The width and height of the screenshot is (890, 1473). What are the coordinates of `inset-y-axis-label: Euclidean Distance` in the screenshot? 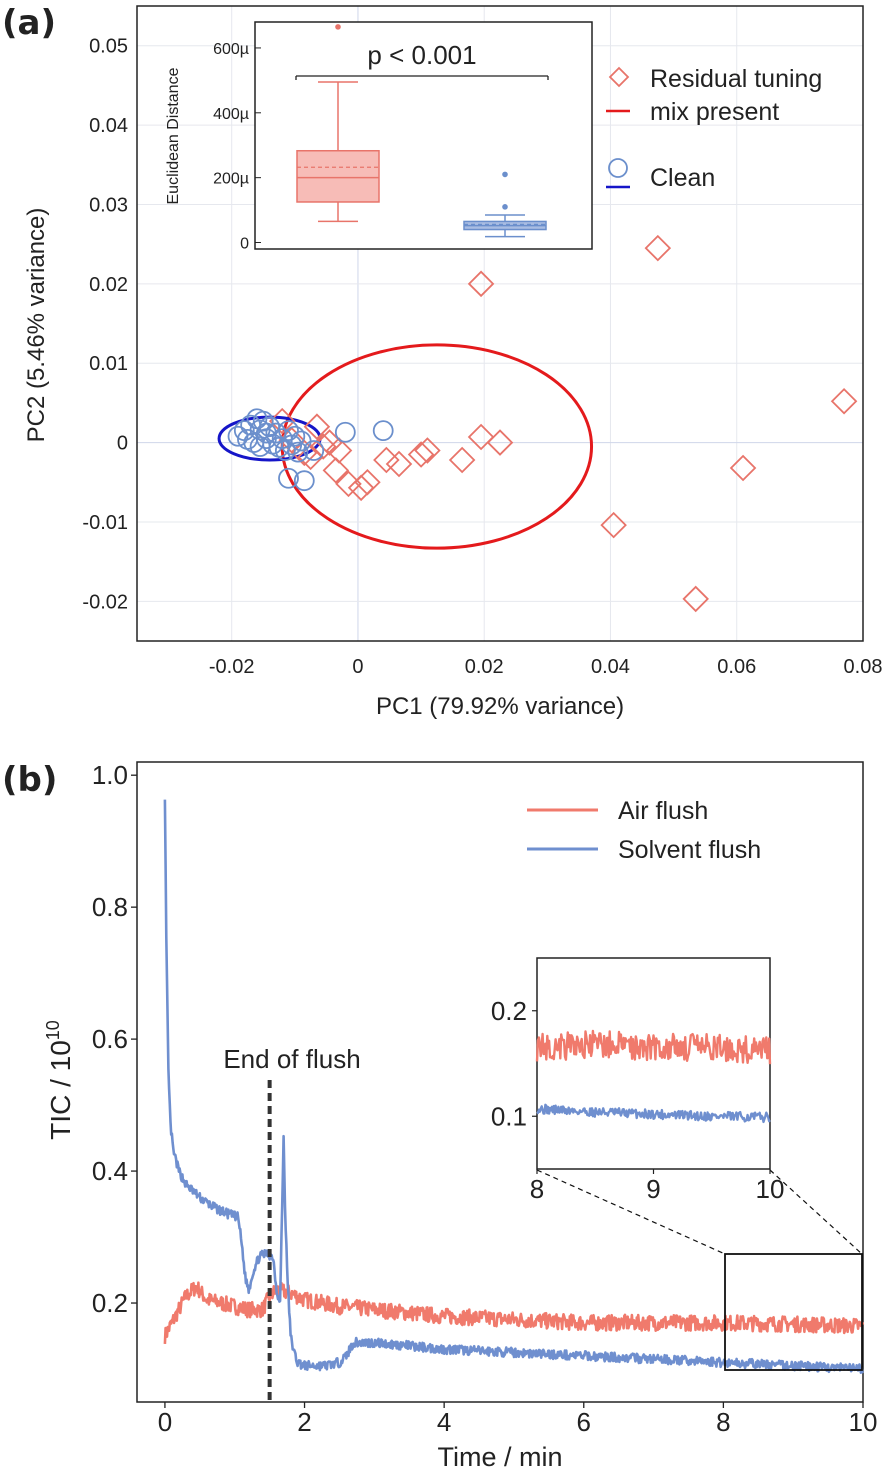 It's located at (173, 135).